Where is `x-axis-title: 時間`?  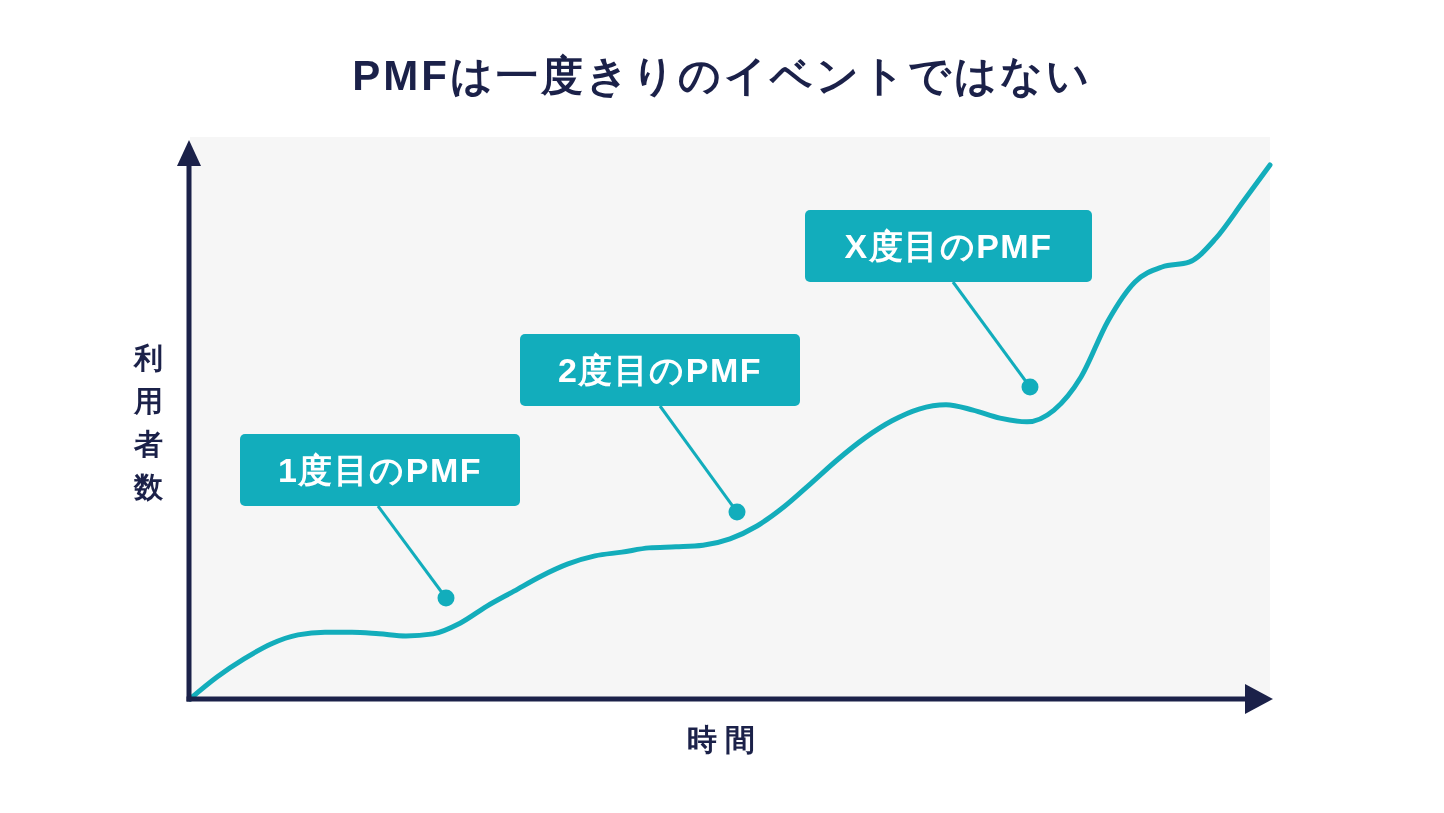
x-axis-title: 時間 is located at coordinates (725, 739).